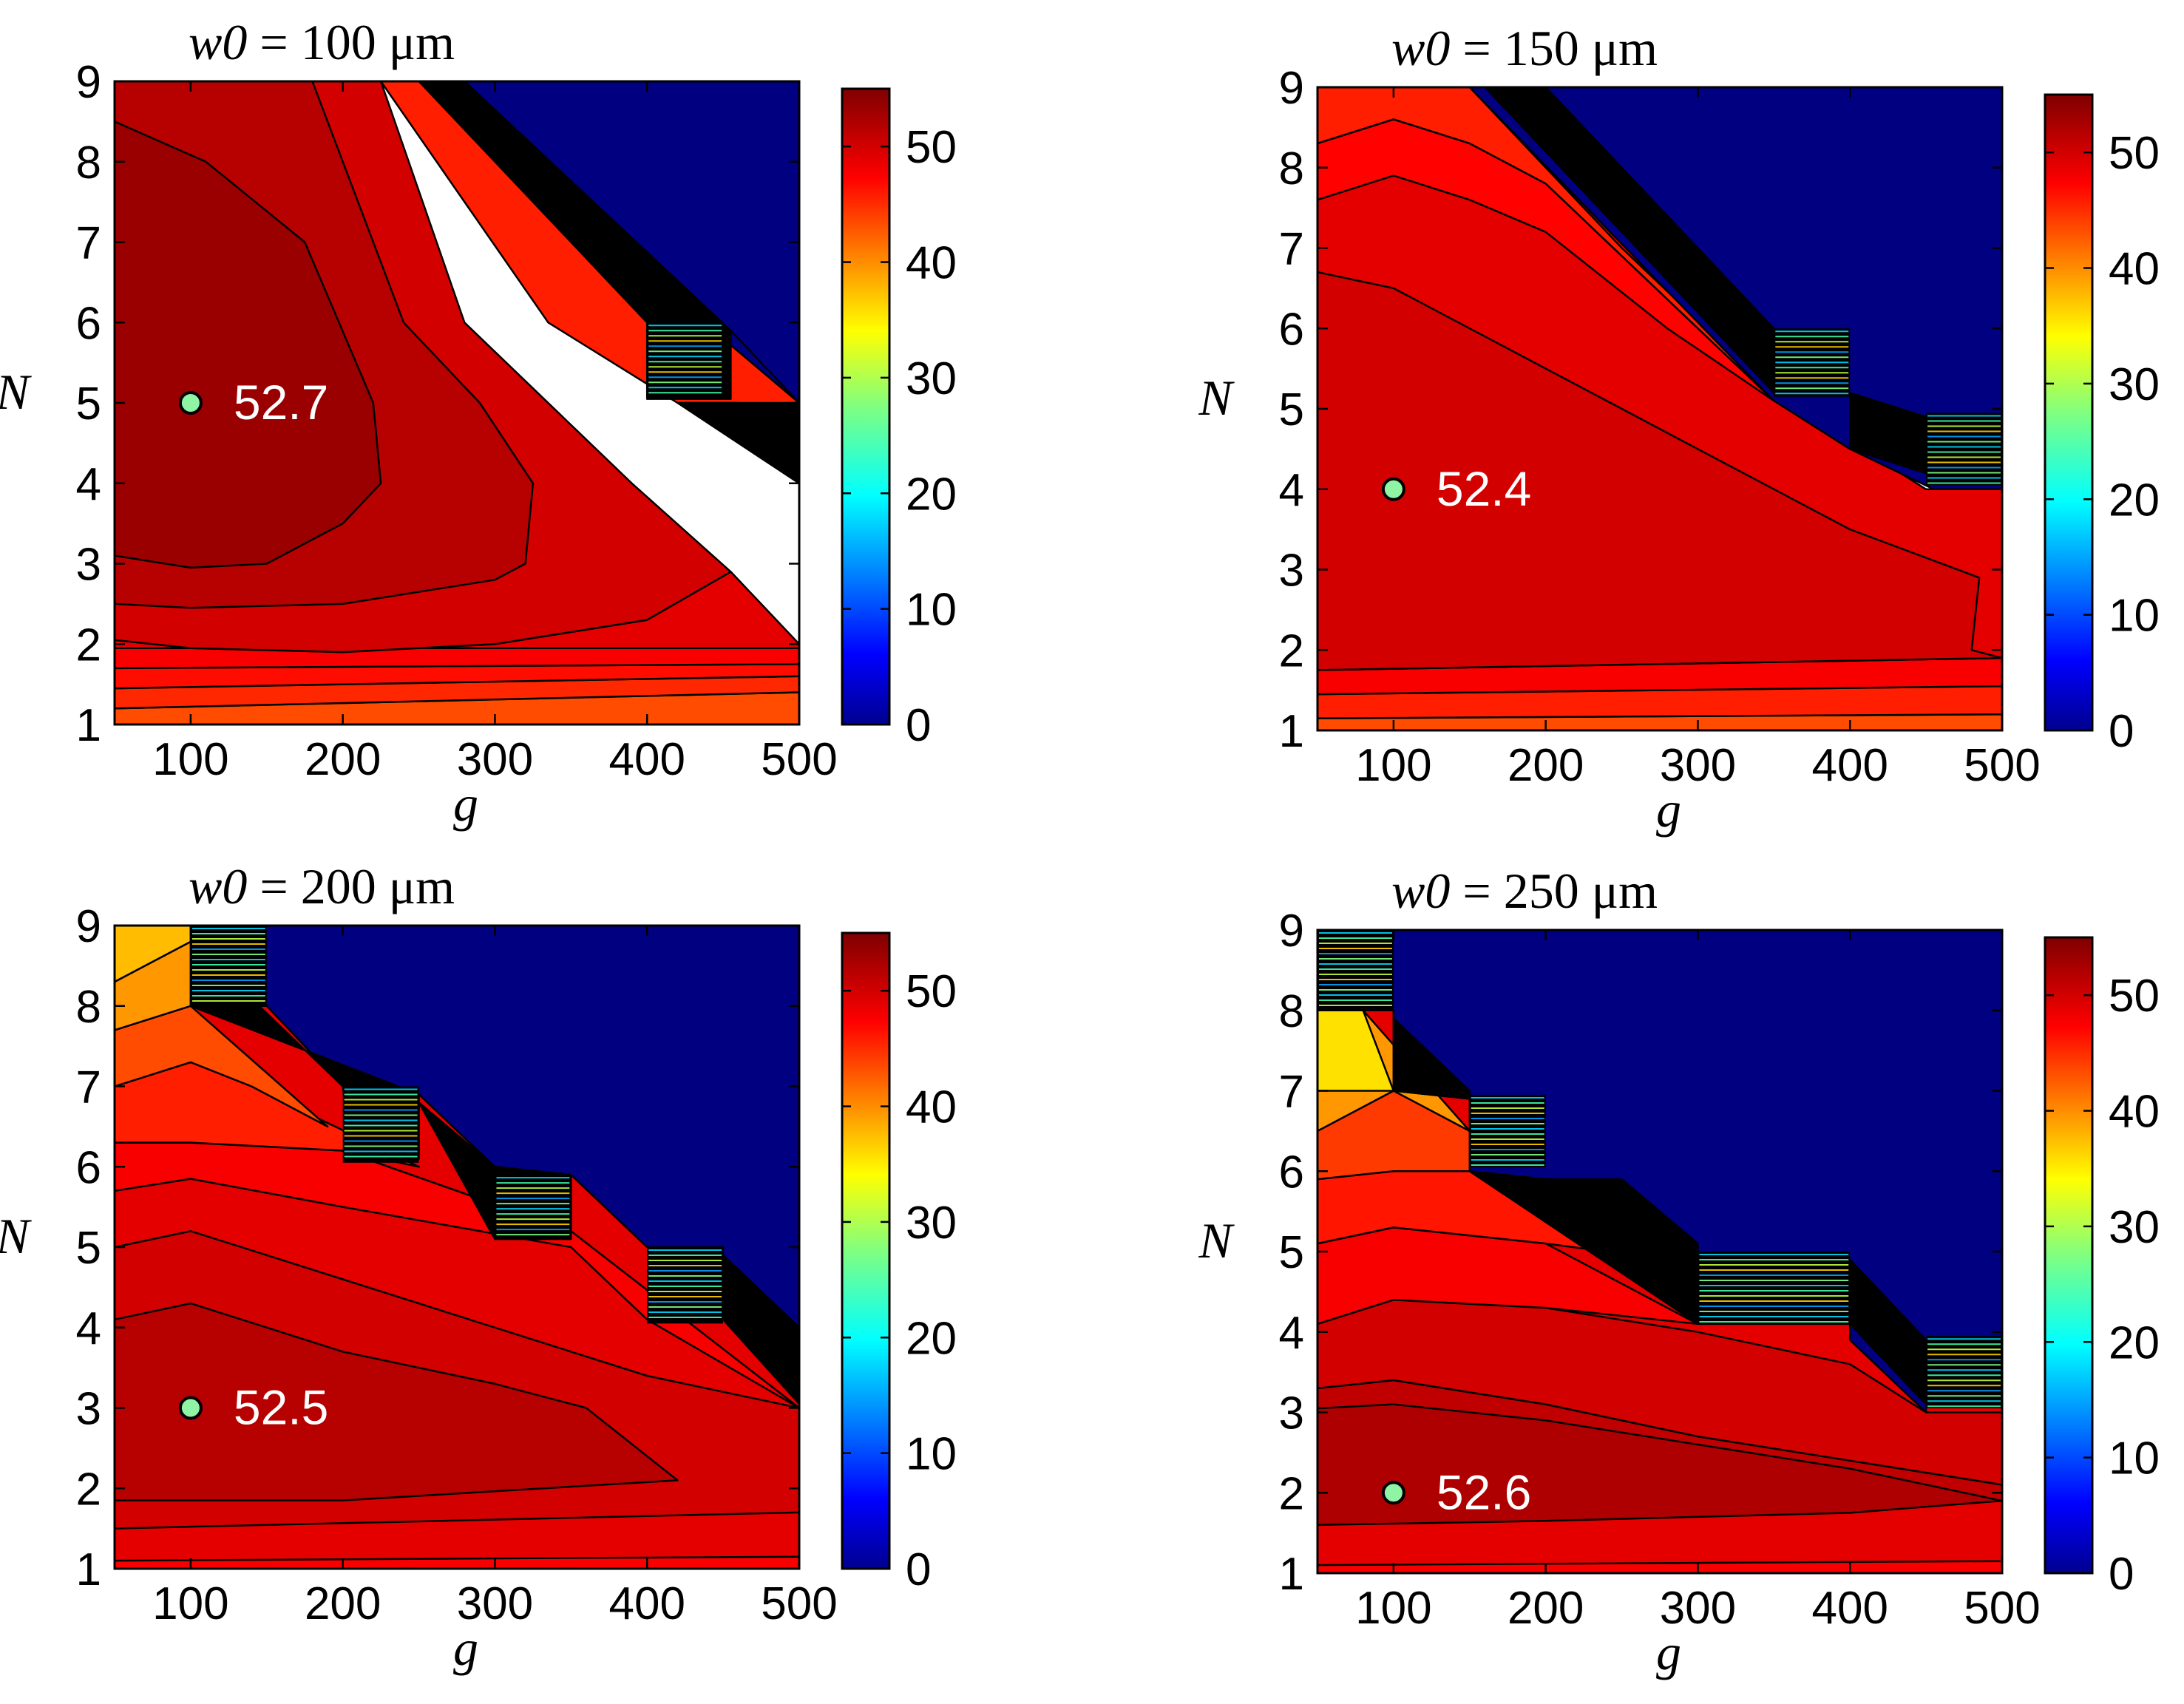 This screenshot has height=1704, width=2184. What do you see at coordinates (931, 1454) in the screenshot?
I see `colorbar-tick-label: 10` at bounding box center [931, 1454].